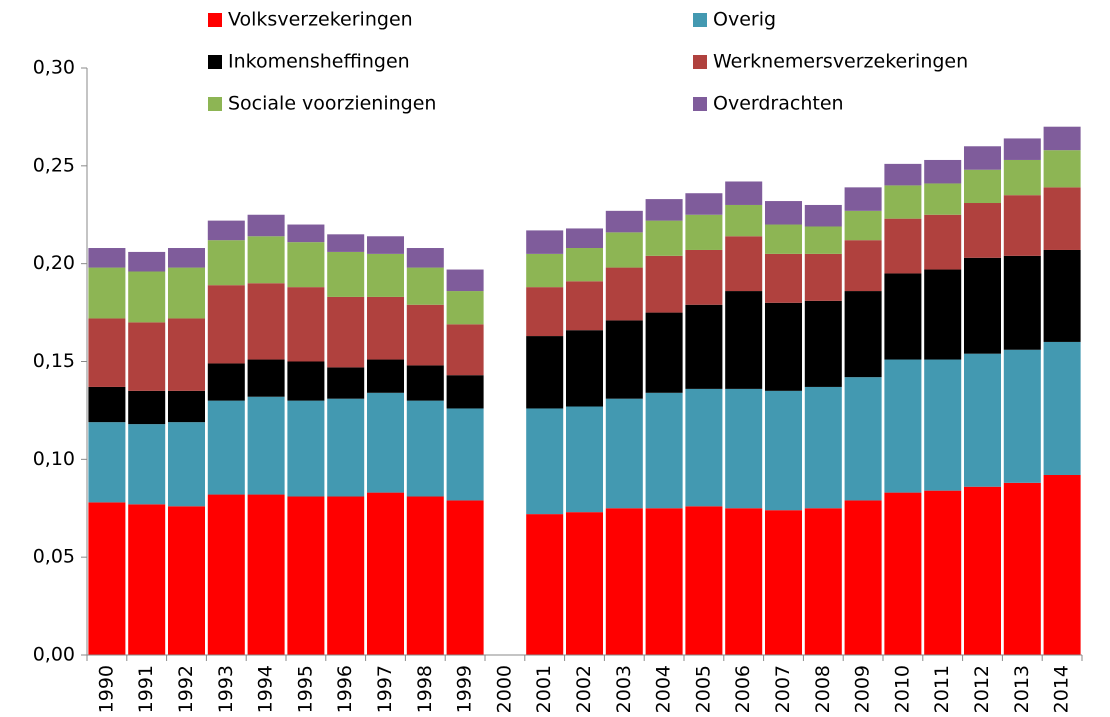 This screenshot has height=717, width=1110. What do you see at coordinates (840, 62) in the screenshot?
I see `legend-label: Werknemersverzekeringen` at bounding box center [840, 62].